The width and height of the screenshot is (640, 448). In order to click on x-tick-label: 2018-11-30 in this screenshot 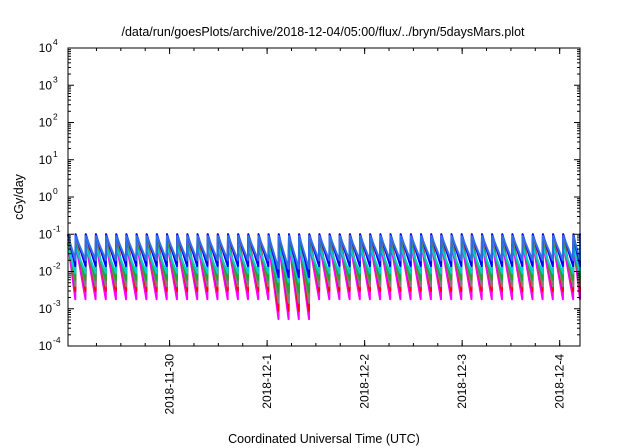, I will do `click(170, 384)`.